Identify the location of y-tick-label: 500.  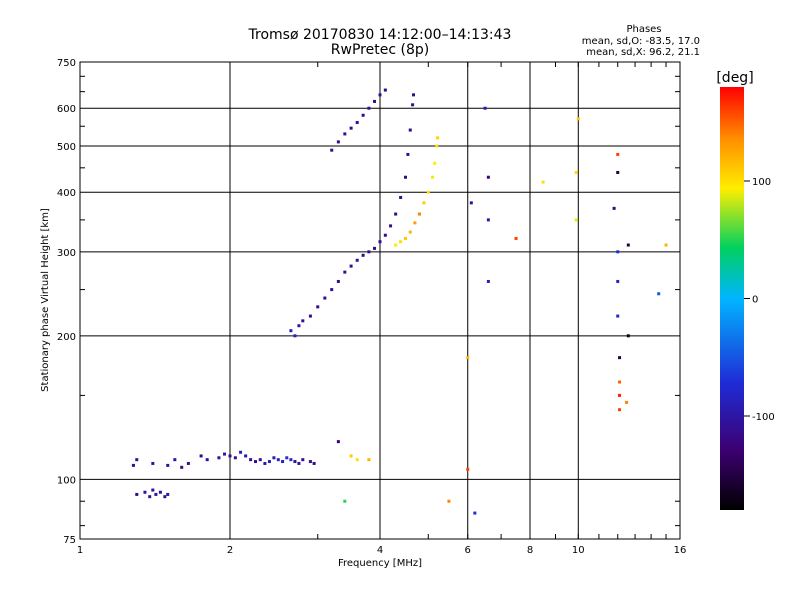
(66, 147).